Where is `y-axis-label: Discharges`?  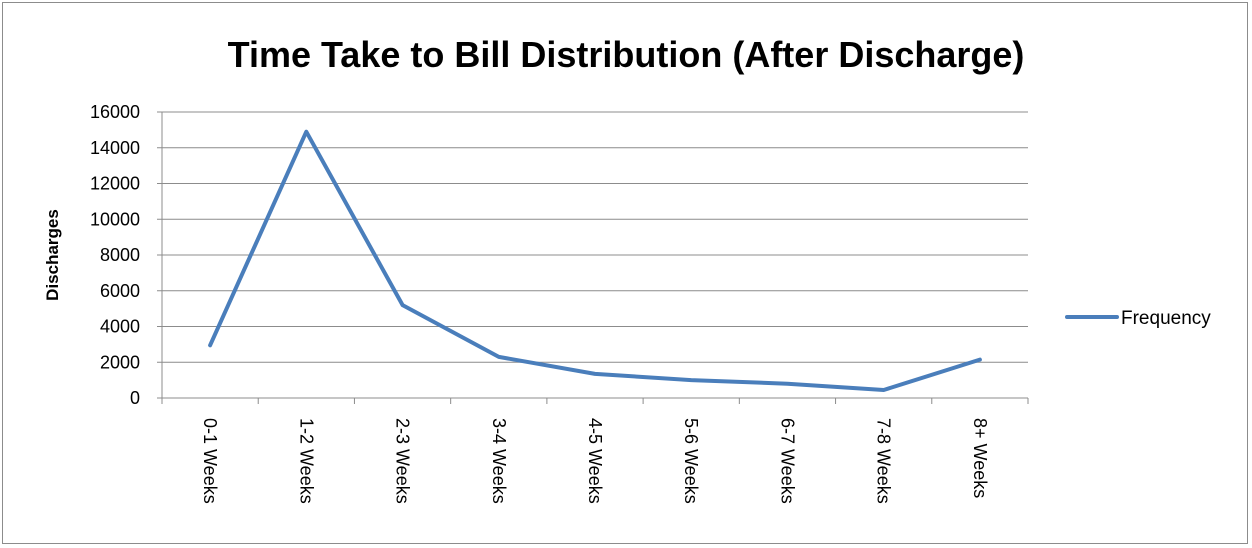
y-axis-label: Discharges is located at coordinates (52, 255).